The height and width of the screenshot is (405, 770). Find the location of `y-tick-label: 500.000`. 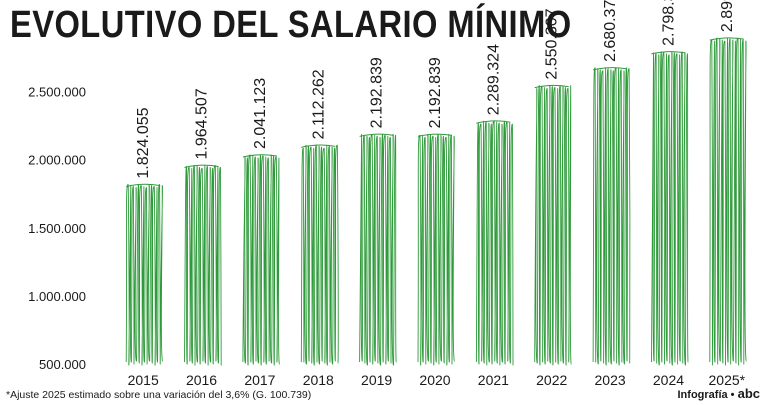

y-tick-label: 500.000 is located at coordinates (62, 364).